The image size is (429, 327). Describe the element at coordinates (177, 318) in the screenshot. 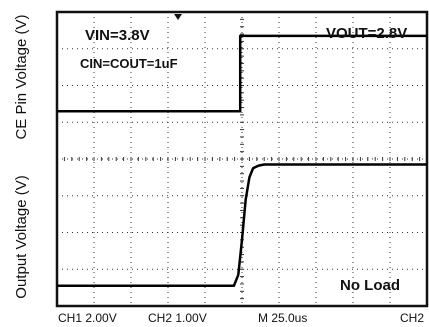

I see `ch2-scale: CH2 1.00V` at that location.